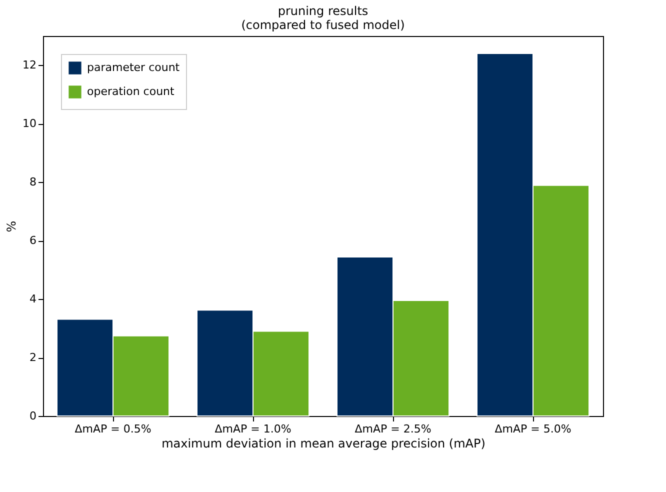 Image resolution: width=666 pixels, height=492 pixels. What do you see at coordinates (253, 429) in the screenshot?
I see `x-tick-label: ΔmAP = 1.0%` at bounding box center [253, 429].